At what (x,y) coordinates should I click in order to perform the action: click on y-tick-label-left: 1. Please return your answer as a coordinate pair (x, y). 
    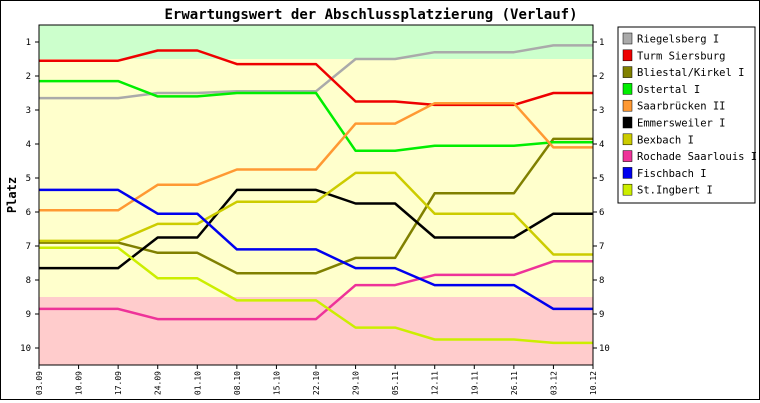
    Looking at the image, I should click on (28, 43).